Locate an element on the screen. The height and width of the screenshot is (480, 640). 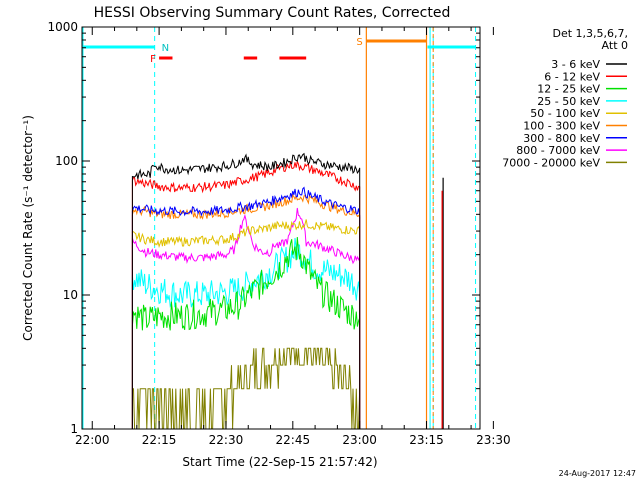
x-tick-label: 22:30 is located at coordinates (226, 440).